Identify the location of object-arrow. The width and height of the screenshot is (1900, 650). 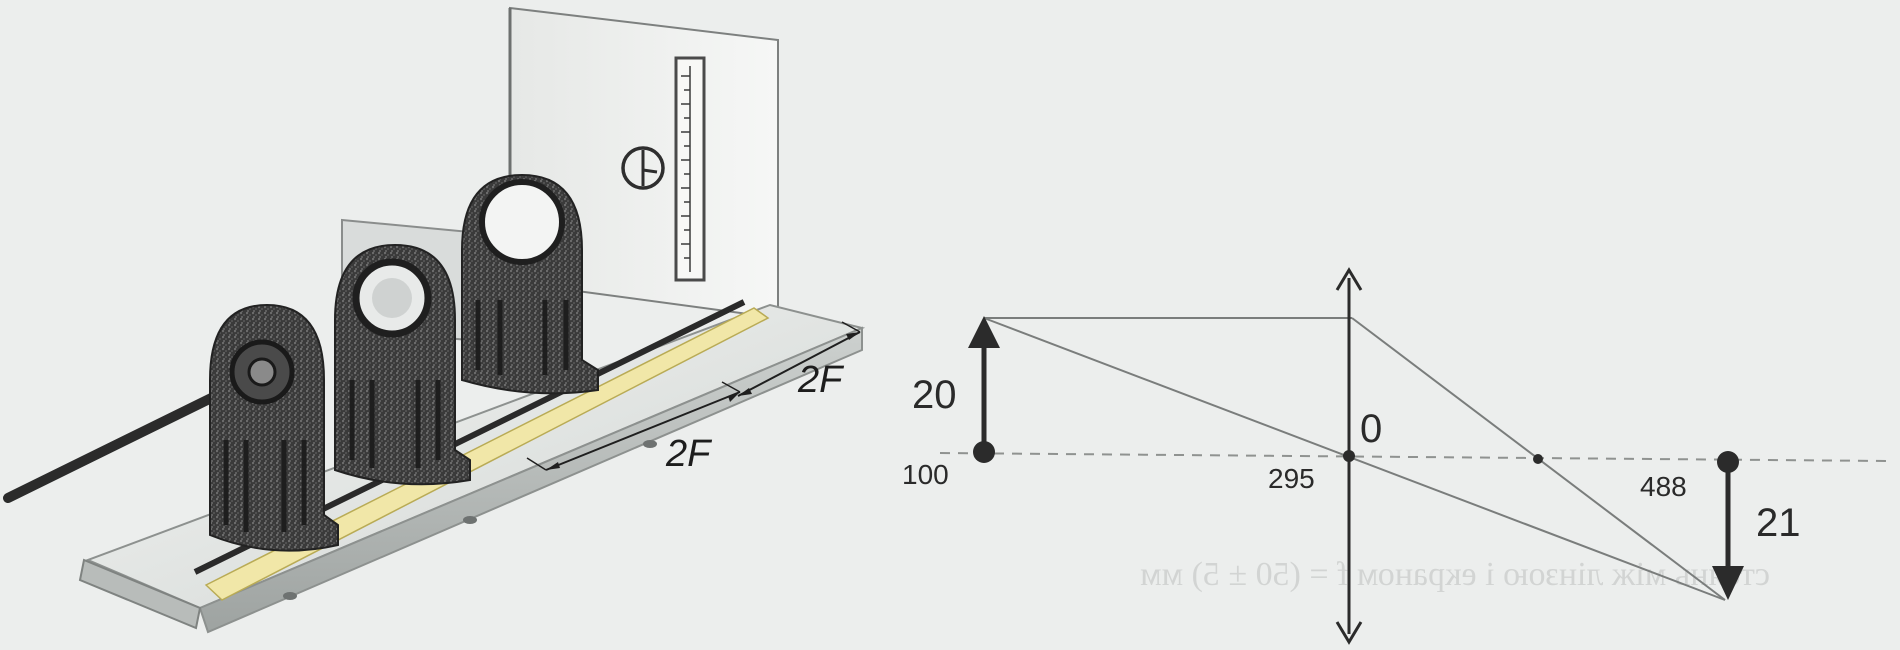
(984, 389).